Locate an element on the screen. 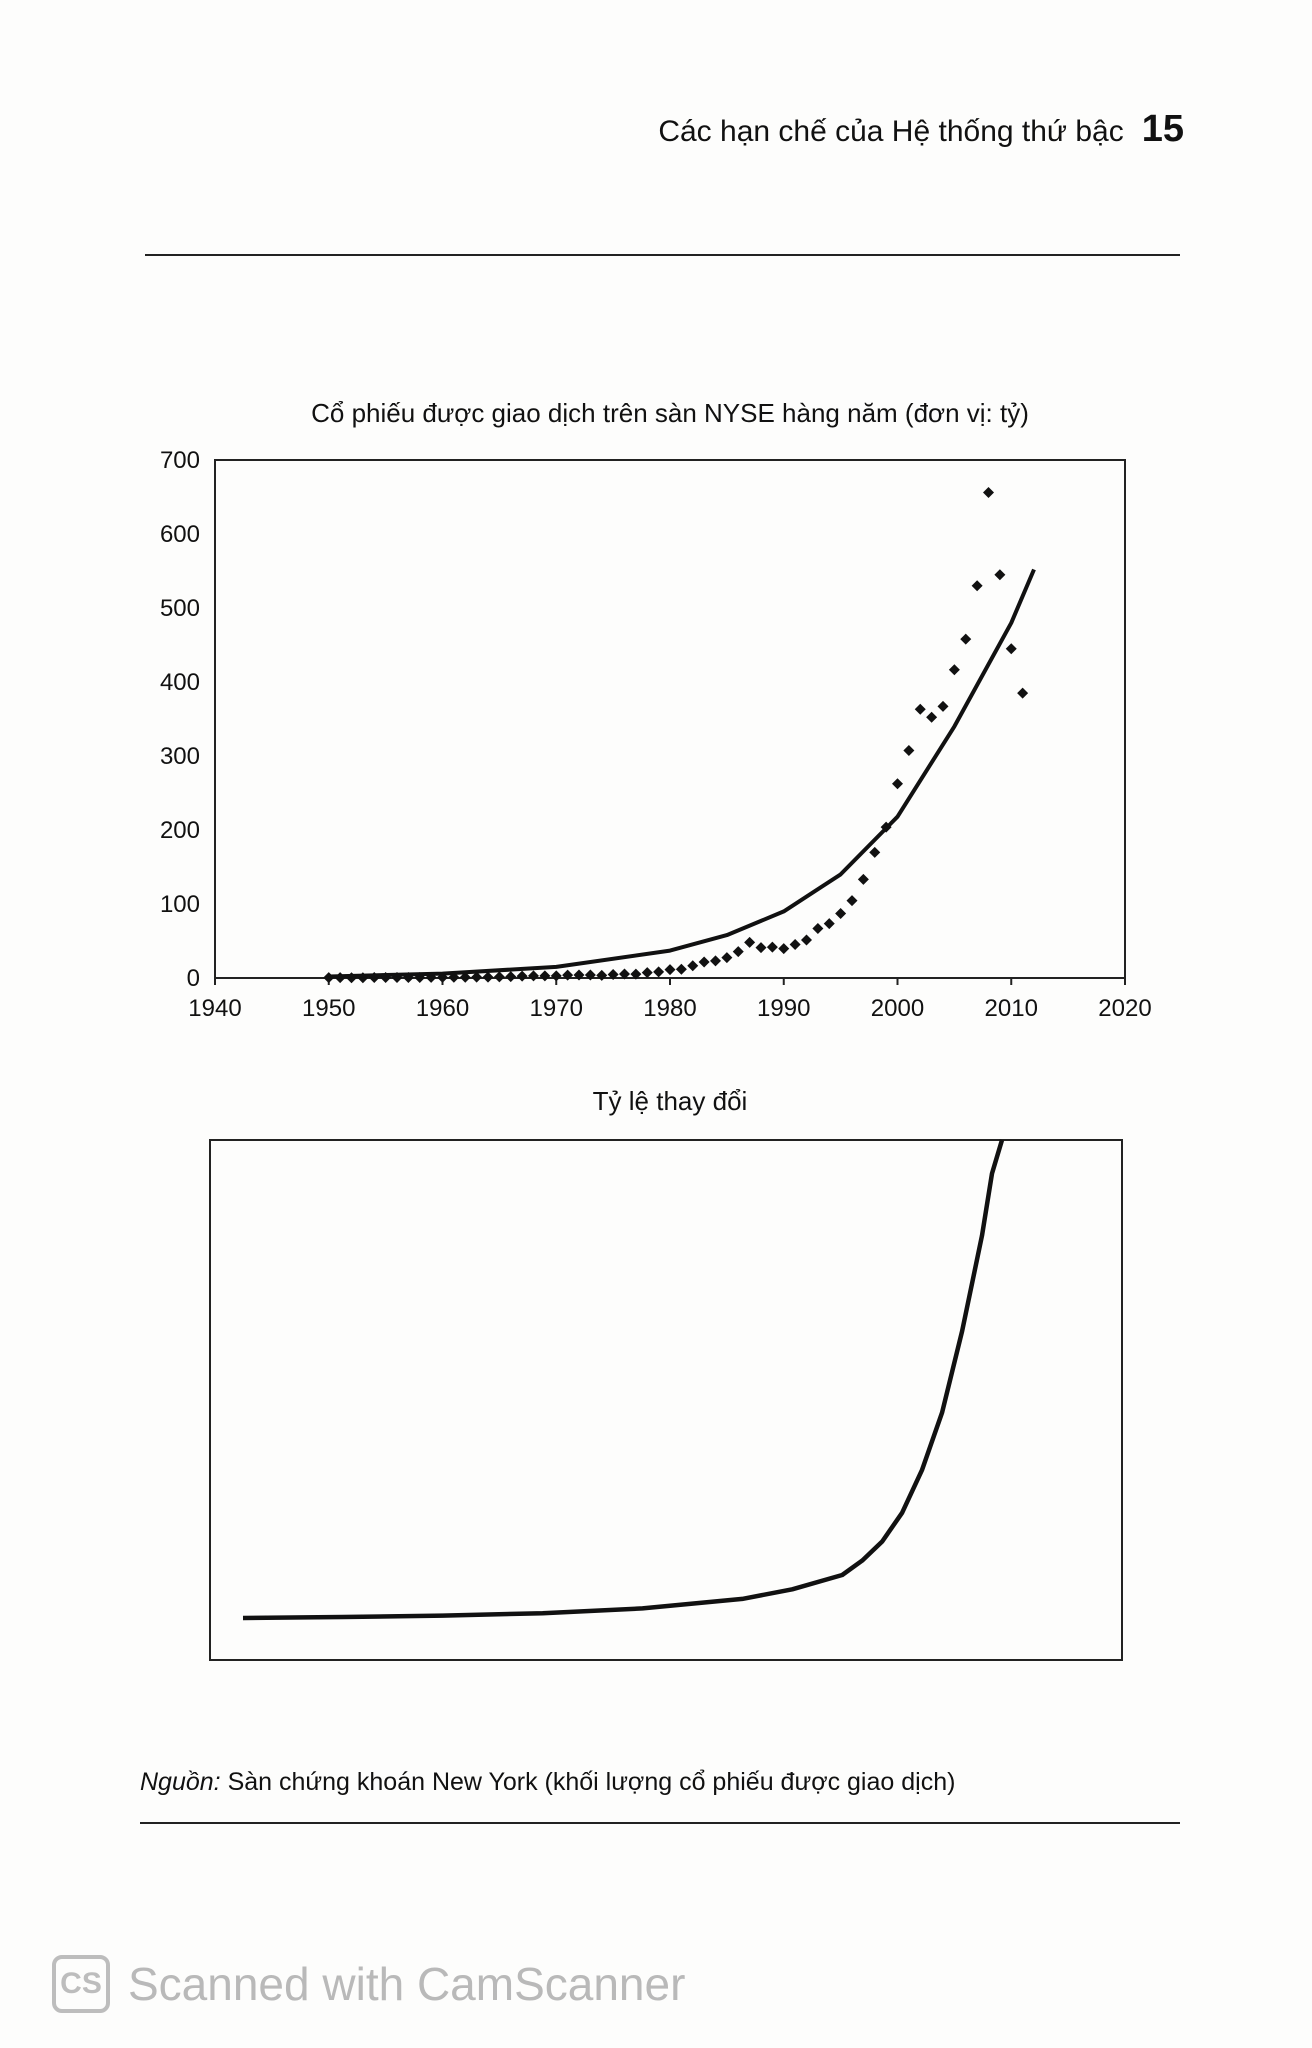  x-tick-label: 1980 is located at coordinates (669, 1008).